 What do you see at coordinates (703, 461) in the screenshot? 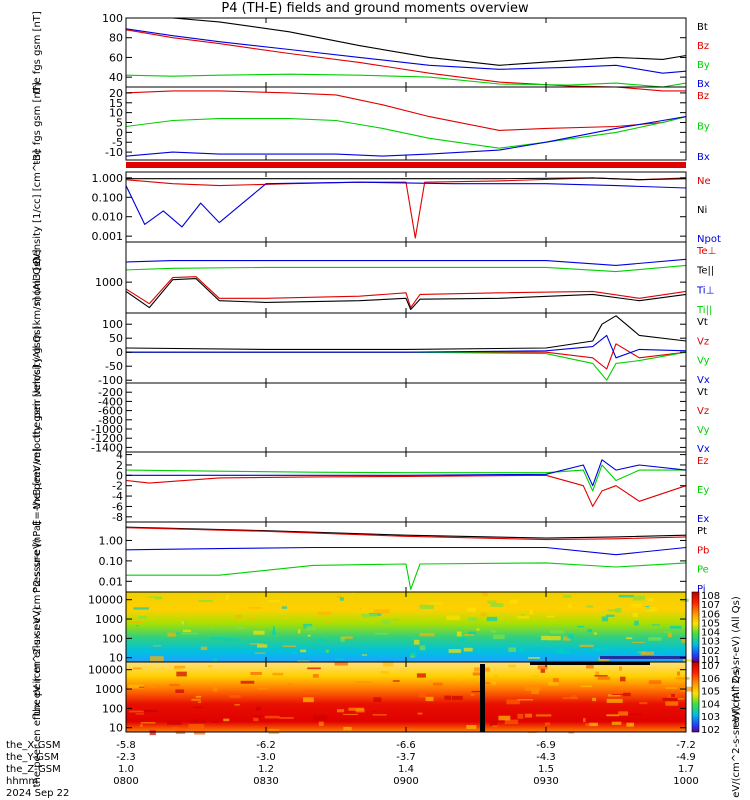
I see `legend-ez: Ez` at bounding box center [703, 461].